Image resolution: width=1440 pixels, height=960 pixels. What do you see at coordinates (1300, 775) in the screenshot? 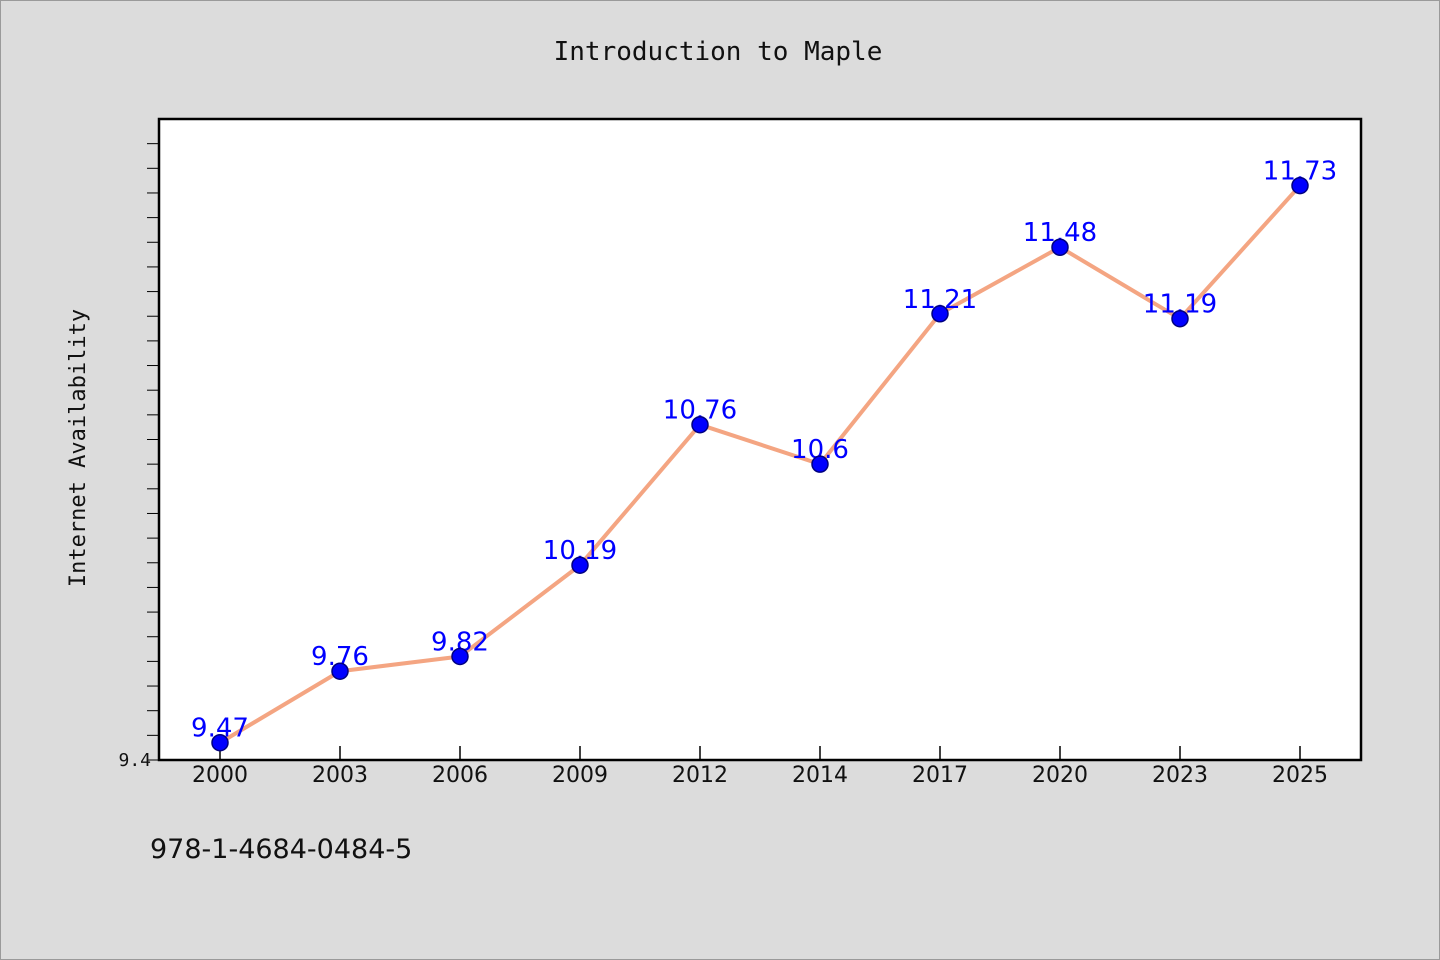
I see `x-tick-label: 2025` at bounding box center [1300, 775].